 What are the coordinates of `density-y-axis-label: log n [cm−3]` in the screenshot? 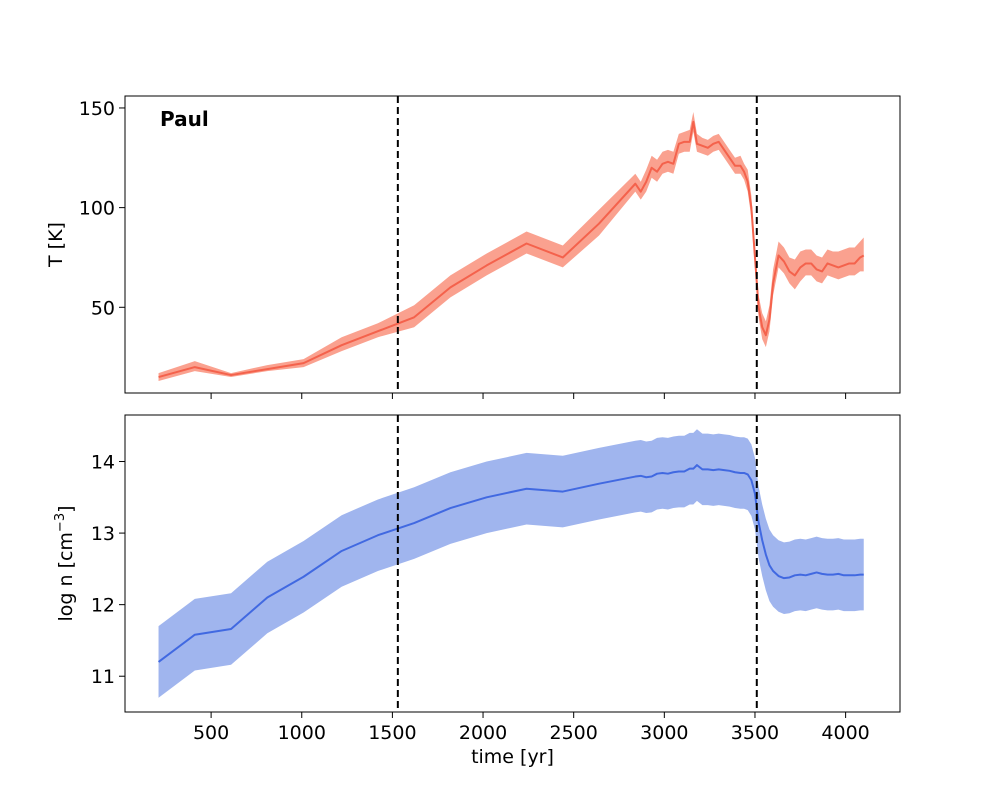 It's located at (65, 563).